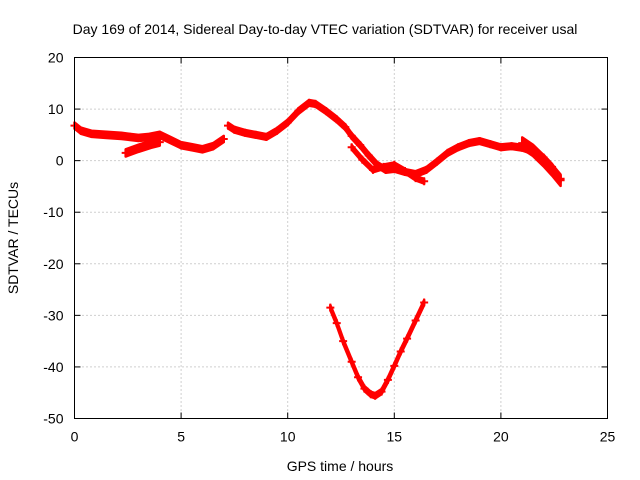 The image size is (640, 480). I want to click on x-tick-label: 10, so click(288, 437).